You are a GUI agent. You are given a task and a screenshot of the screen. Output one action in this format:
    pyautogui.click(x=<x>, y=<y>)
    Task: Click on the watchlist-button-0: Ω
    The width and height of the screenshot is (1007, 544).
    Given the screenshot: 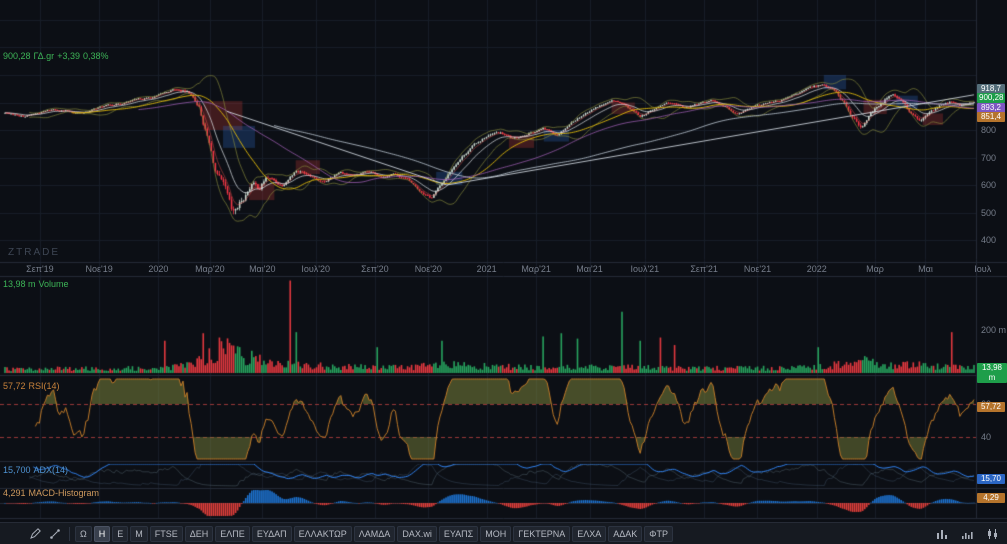 What is the action you would take?
    pyautogui.click(x=83, y=533)
    